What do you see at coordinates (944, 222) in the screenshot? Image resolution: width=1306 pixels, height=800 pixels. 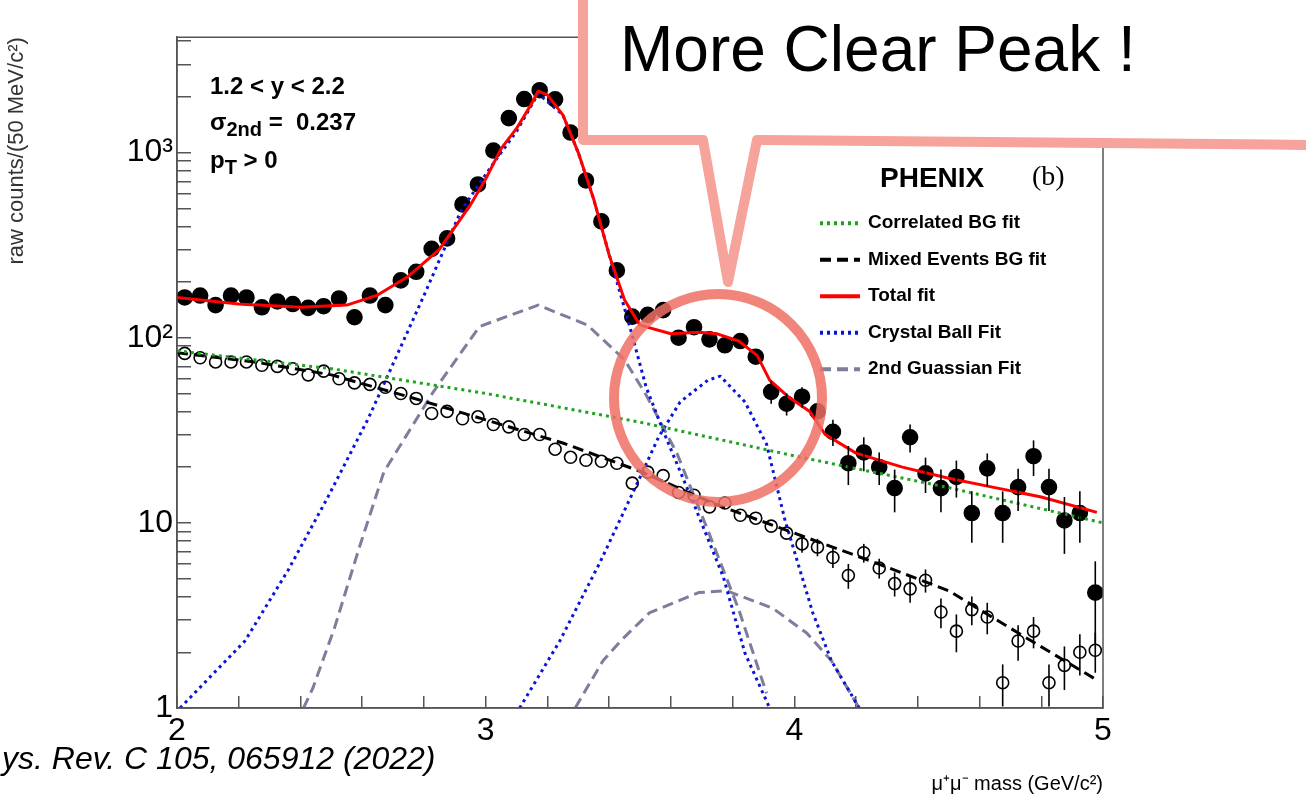 I see `legend-label: Correlated BG fit` at bounding box center [944, 222].